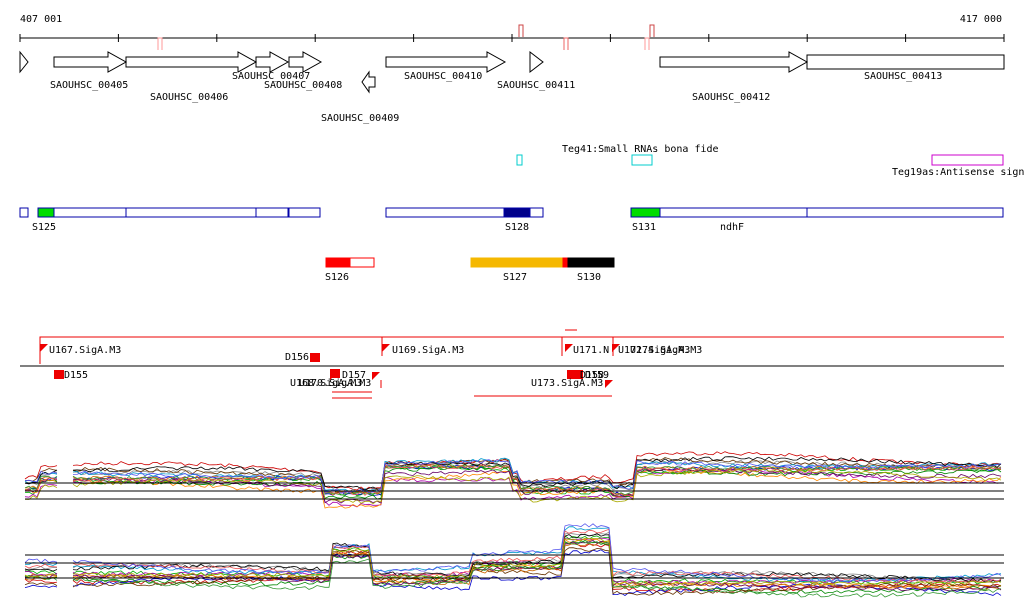 Image resolution: width=1024 pixels, height=611 pixels. I want to click on segment-label: S127, so click(515, 277).